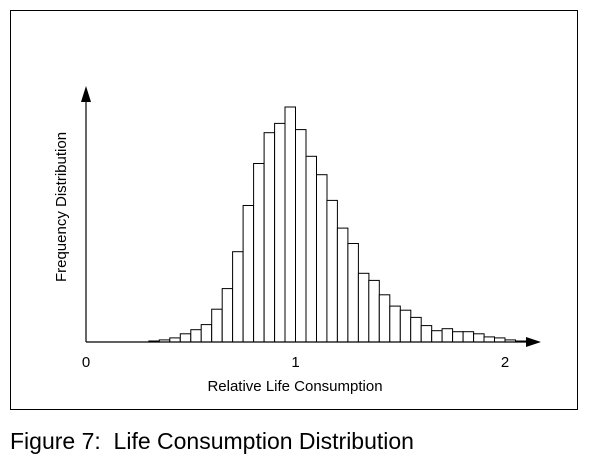 The height and width of the screenshot is (470, 590). Describe the element at coordinates (86, 94) in the screenshot. I see `y-axis-arrow` at that location.